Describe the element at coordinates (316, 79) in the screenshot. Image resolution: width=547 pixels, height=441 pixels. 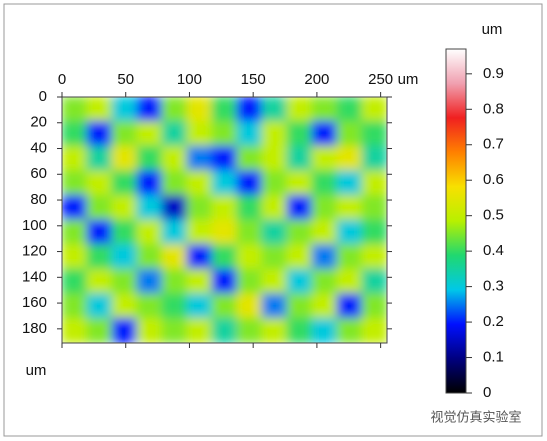
I see `x-tick-label: 200` at that location.